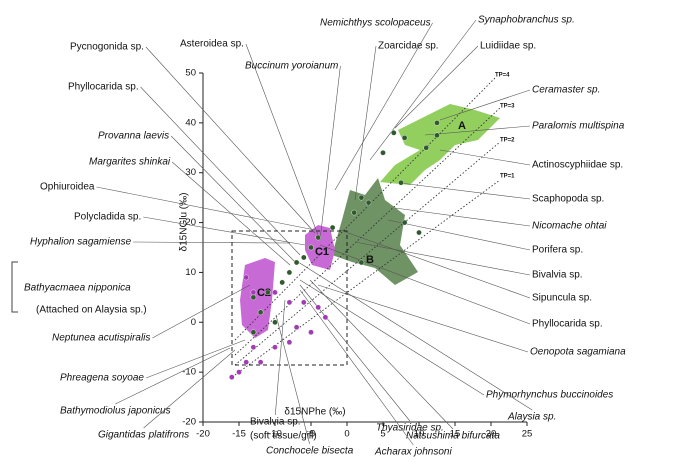 The height and width of the screenshot is (462, 685). What do you see at coordinates (578, 126) in the screenshot?
I see `species-label: Paralomis multispina` at bounding box center [578, 126].